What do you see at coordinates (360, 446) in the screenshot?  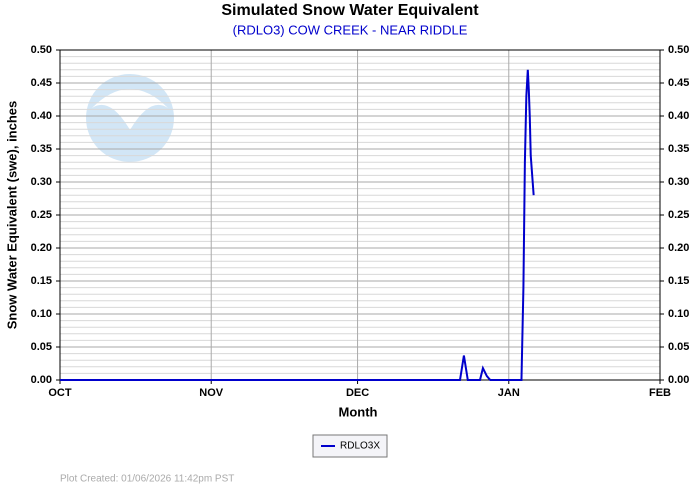 I see `legend-label: RDLO3X` at bounding box center [360, 446].